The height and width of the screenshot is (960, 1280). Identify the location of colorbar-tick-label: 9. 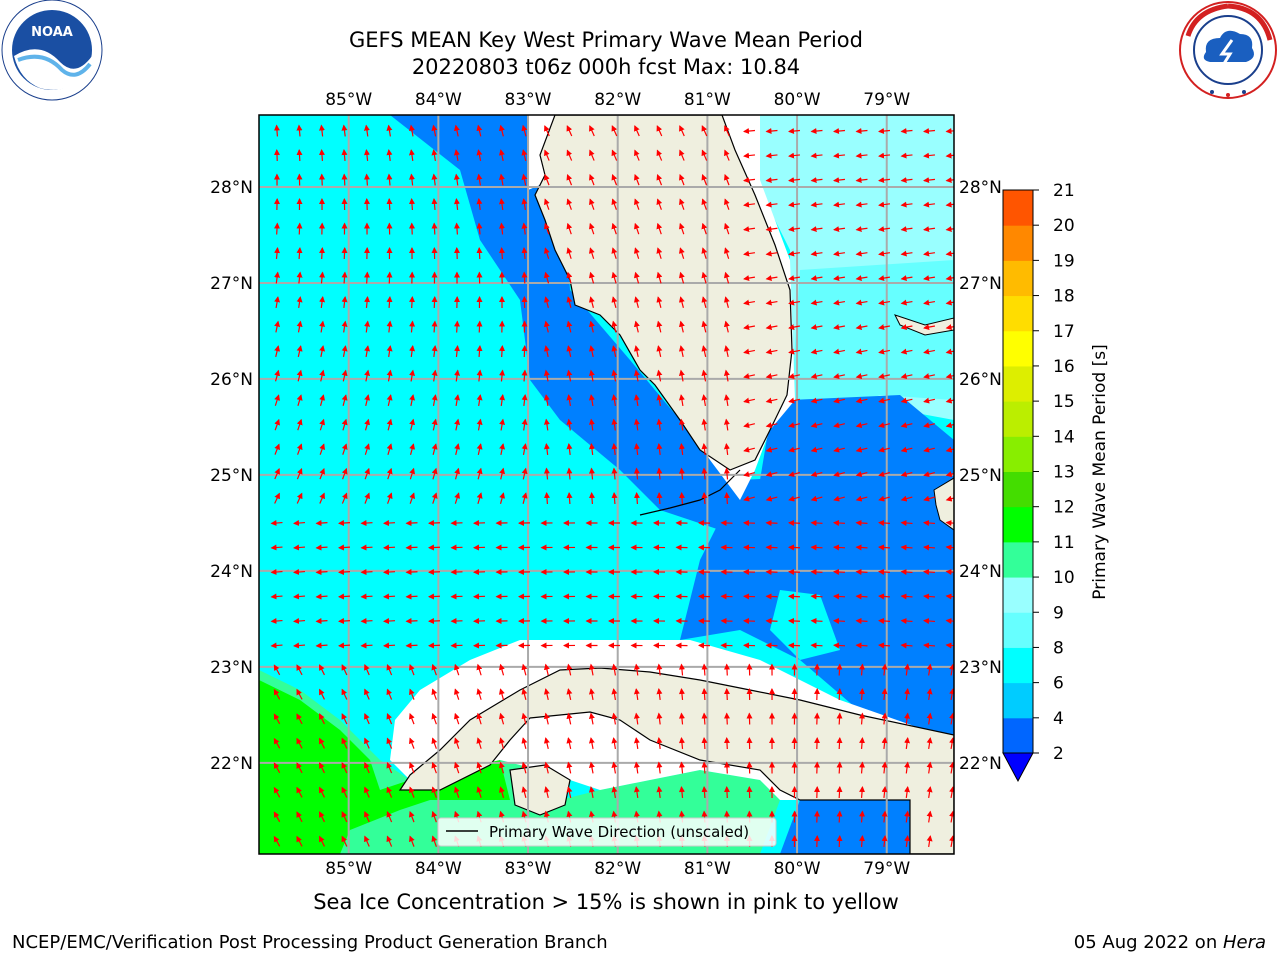
(1058, 613).